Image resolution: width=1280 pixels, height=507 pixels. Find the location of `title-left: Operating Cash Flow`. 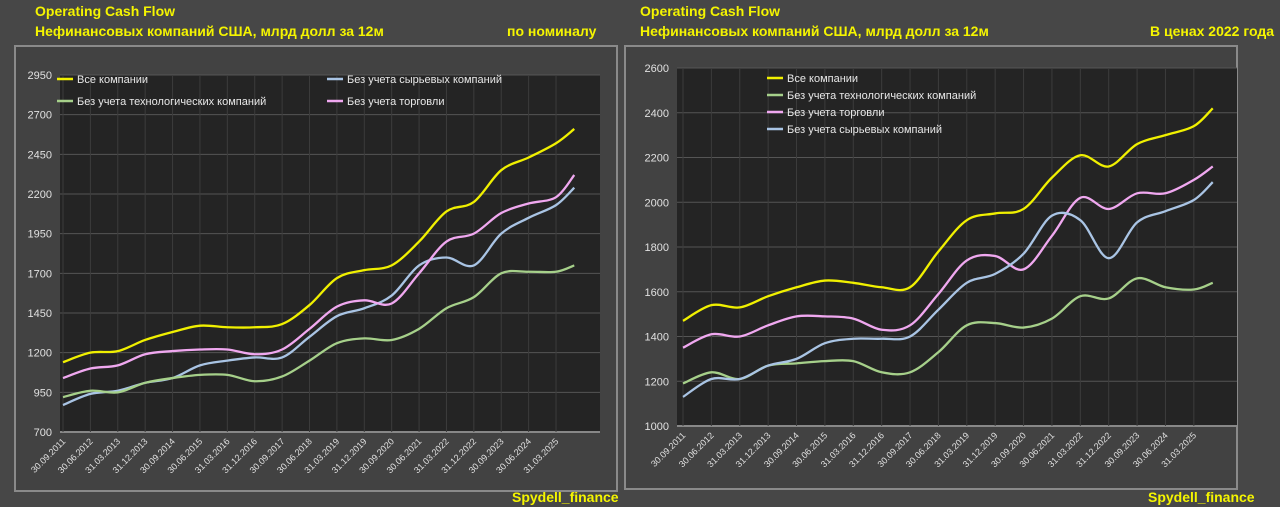

title-left: Operating Cash Flow is located at coordinates (105, 11).